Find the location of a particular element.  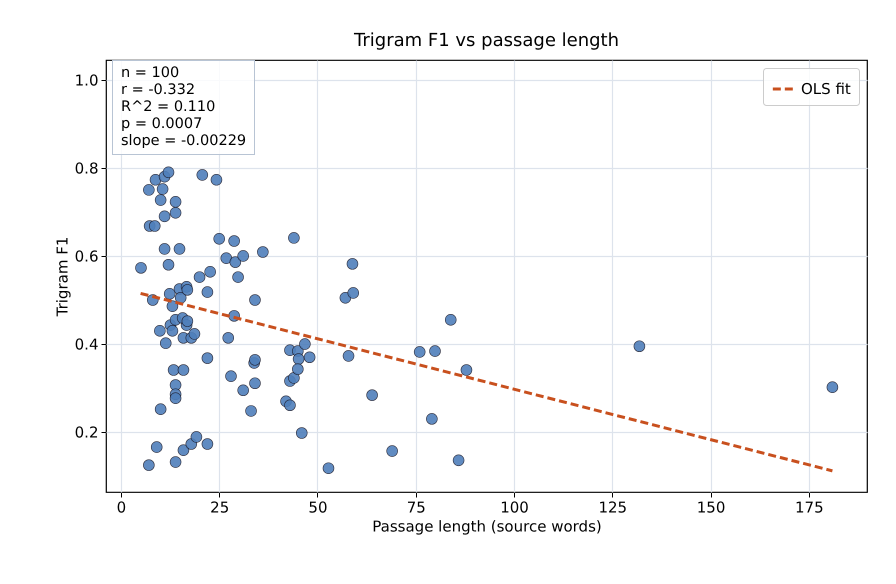

x-tick-label: 25 is located at coordinates (220, 507).